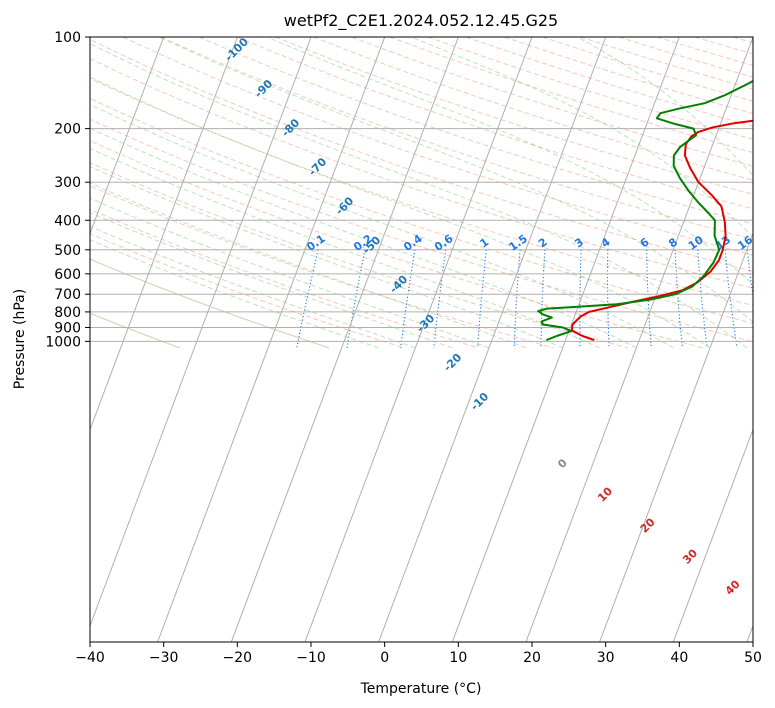 This screenshot has width=775, height=708. What do you see at coordinates (421, 689) in the screenshot?
I see `x-axis-label: Temperature (°C)` at bounding box center [421, 689].